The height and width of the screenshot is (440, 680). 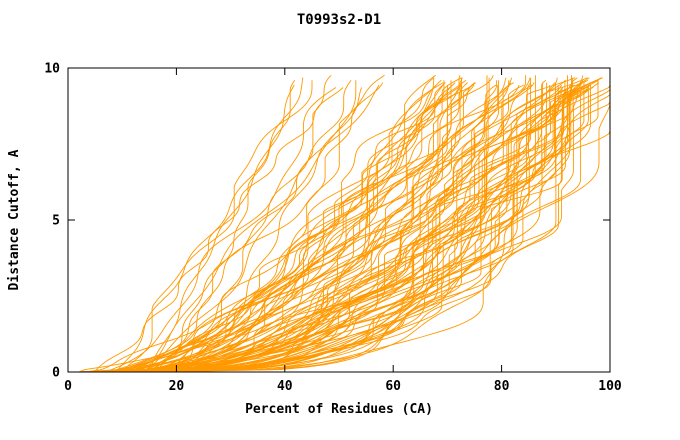 I want to click on y-tick-label: 10, so click(x=52, y=69).